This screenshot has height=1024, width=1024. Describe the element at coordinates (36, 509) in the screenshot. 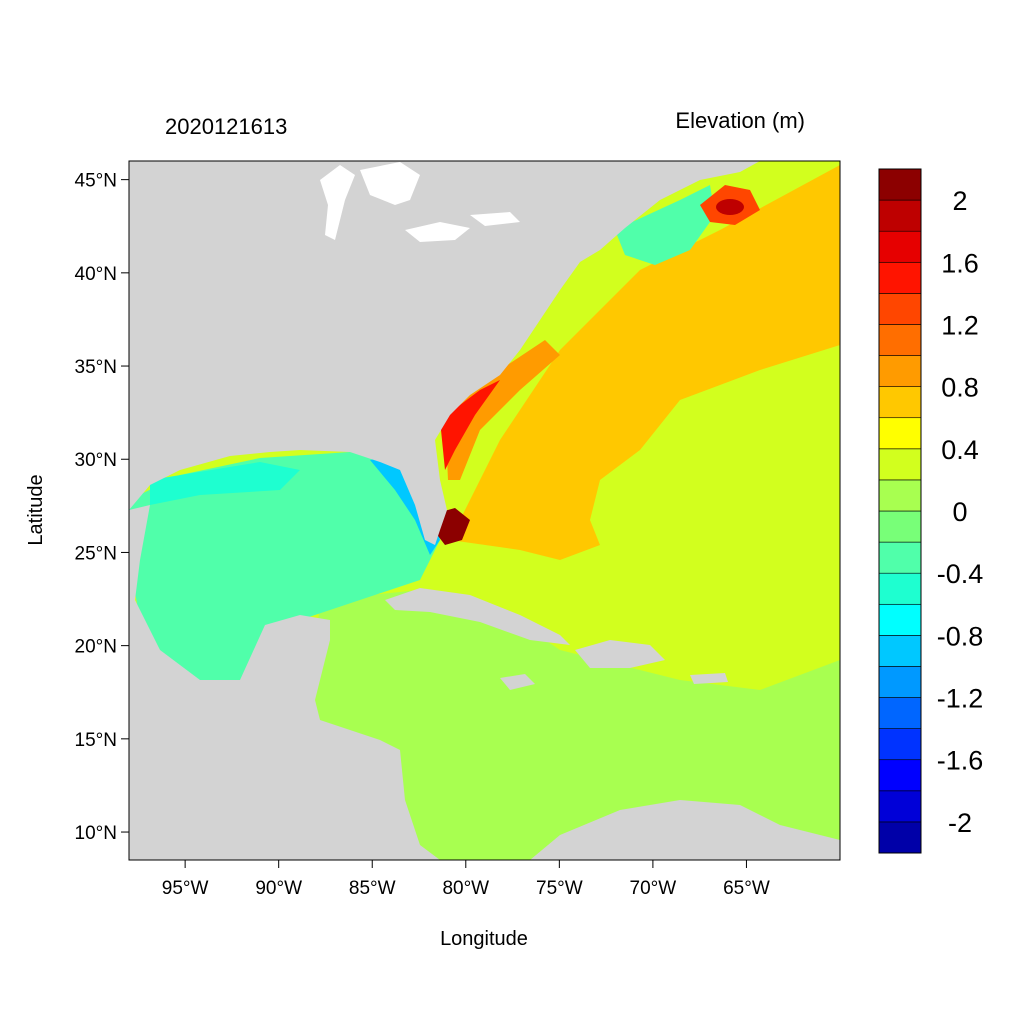

I see `y-axis-title: Latitude` at that location.